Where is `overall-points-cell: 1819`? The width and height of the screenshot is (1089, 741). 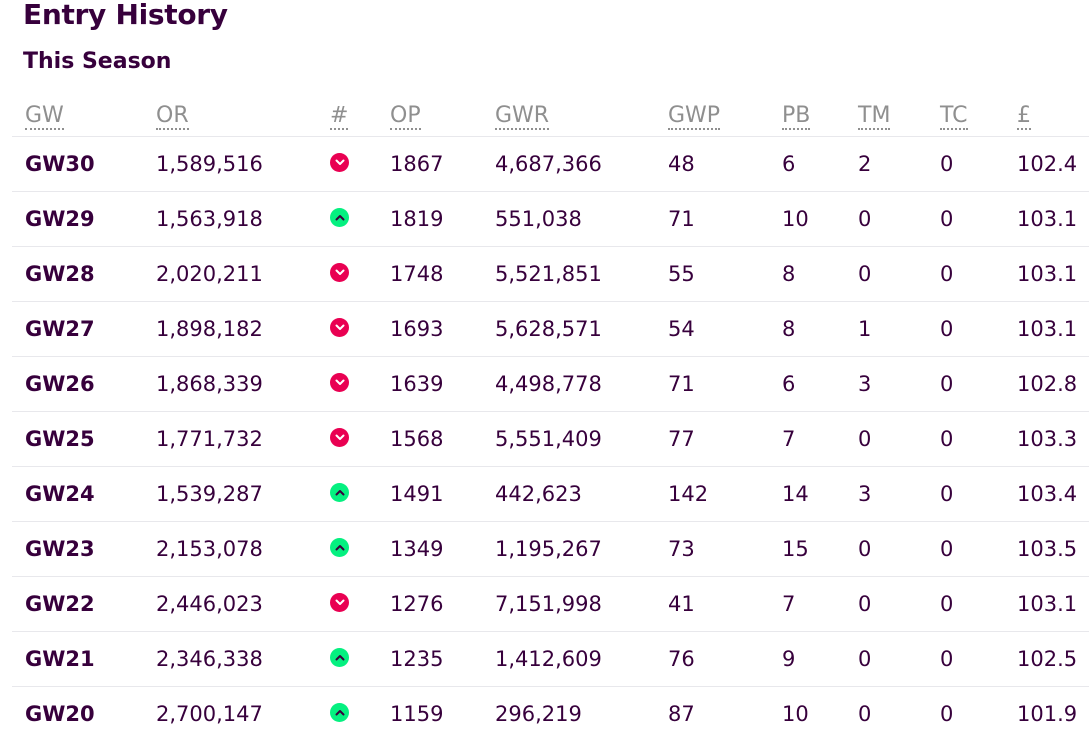
overall-points-cell: 1819 is located at coordinates (417, 218).